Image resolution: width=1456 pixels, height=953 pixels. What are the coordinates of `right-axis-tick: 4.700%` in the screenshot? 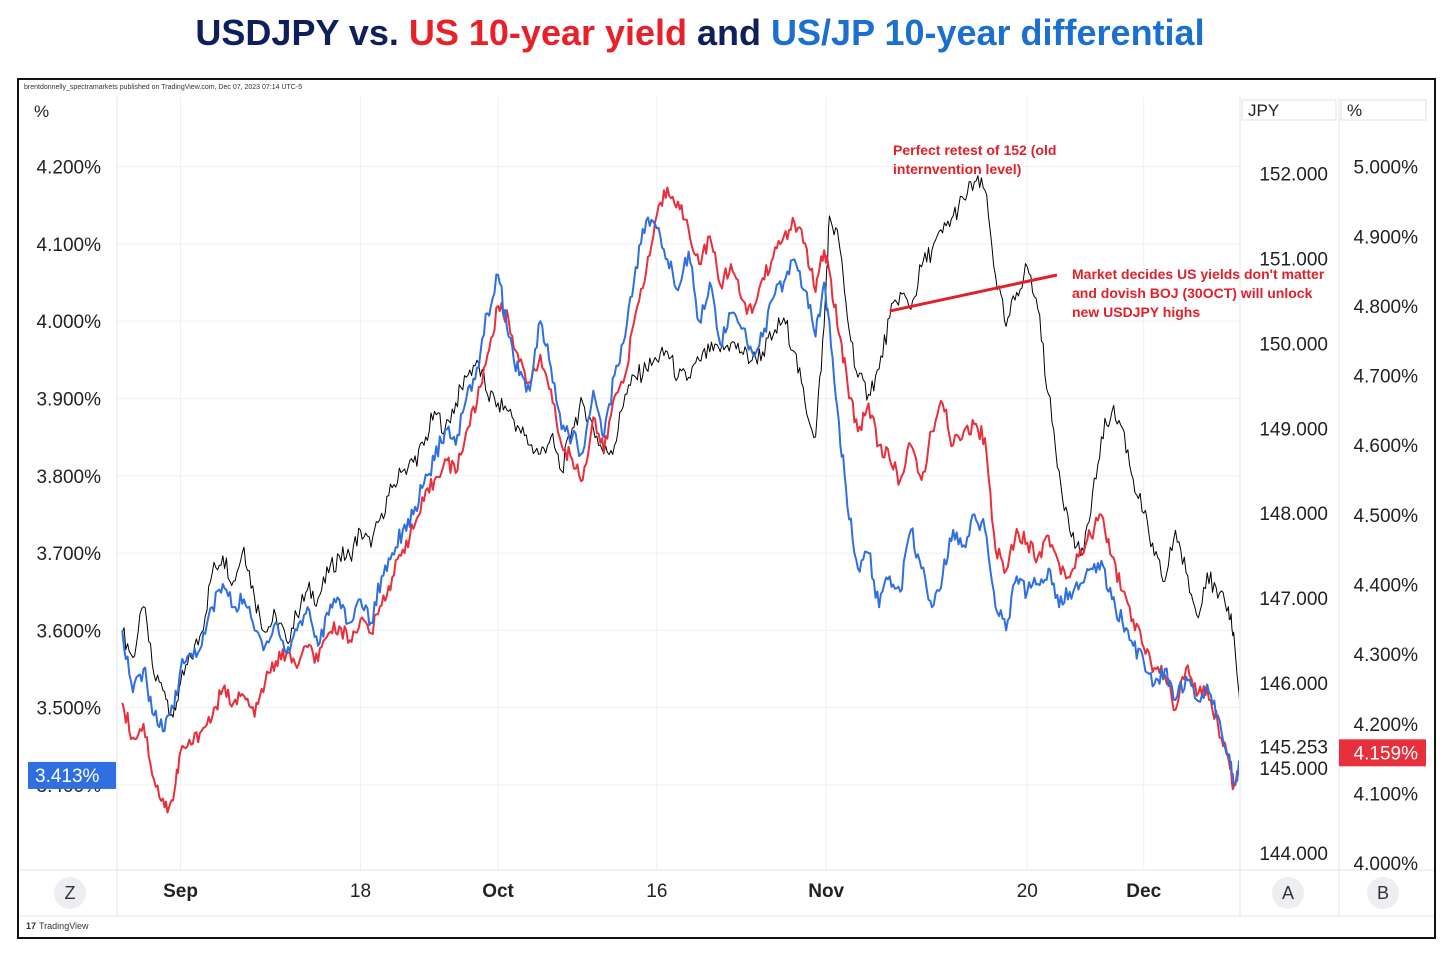 It's located at (1386, 377).